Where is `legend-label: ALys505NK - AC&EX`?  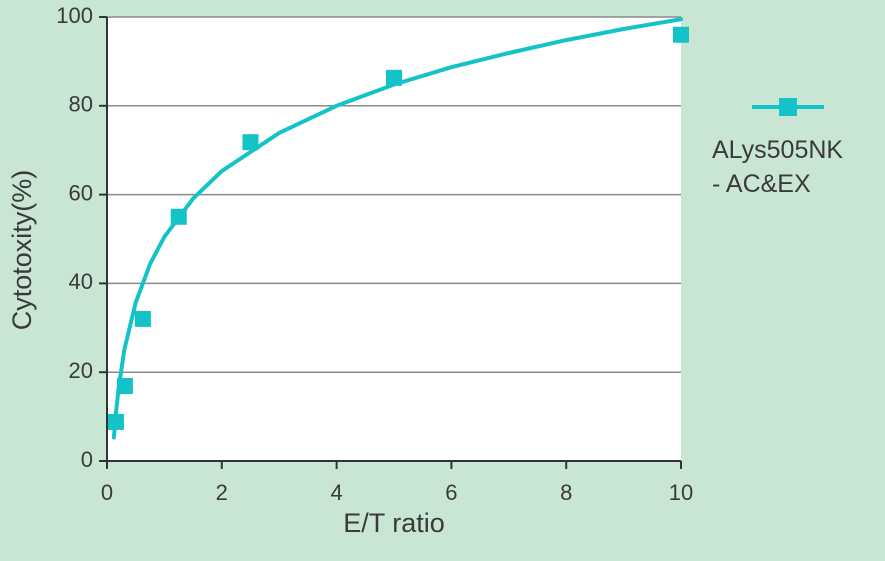
legend-label: ALys505NK - AC&EX is located at coordinates (778, 167).